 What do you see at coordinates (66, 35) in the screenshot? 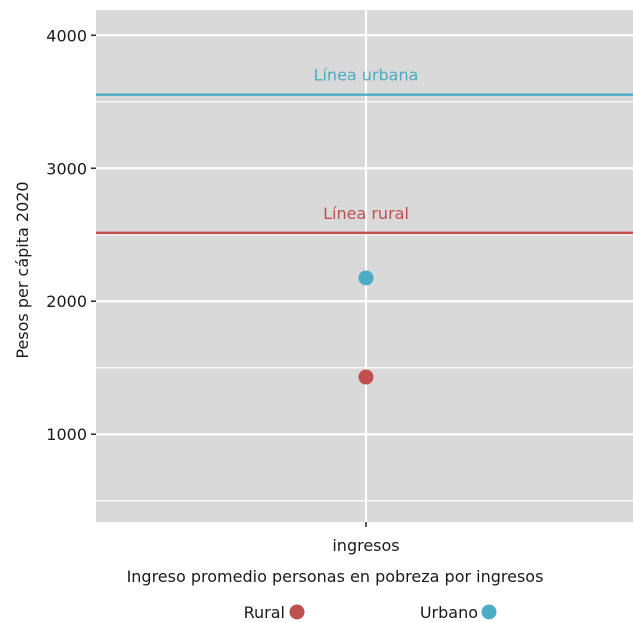
I see `y-tick-label: 4000` at bounding box center [66, 35].